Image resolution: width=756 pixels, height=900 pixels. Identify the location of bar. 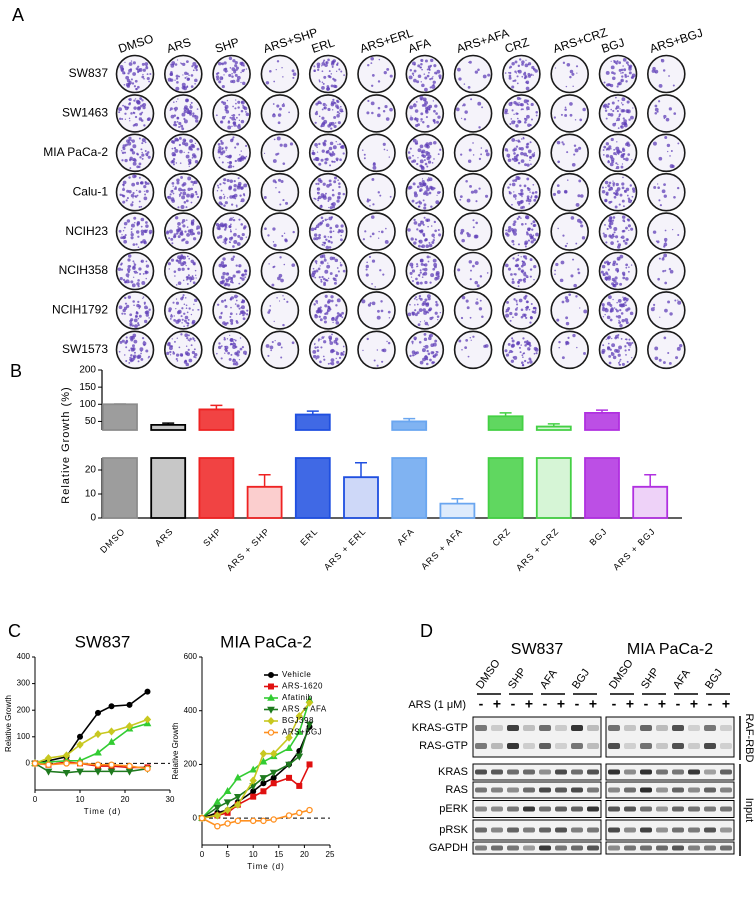
(409, 469).